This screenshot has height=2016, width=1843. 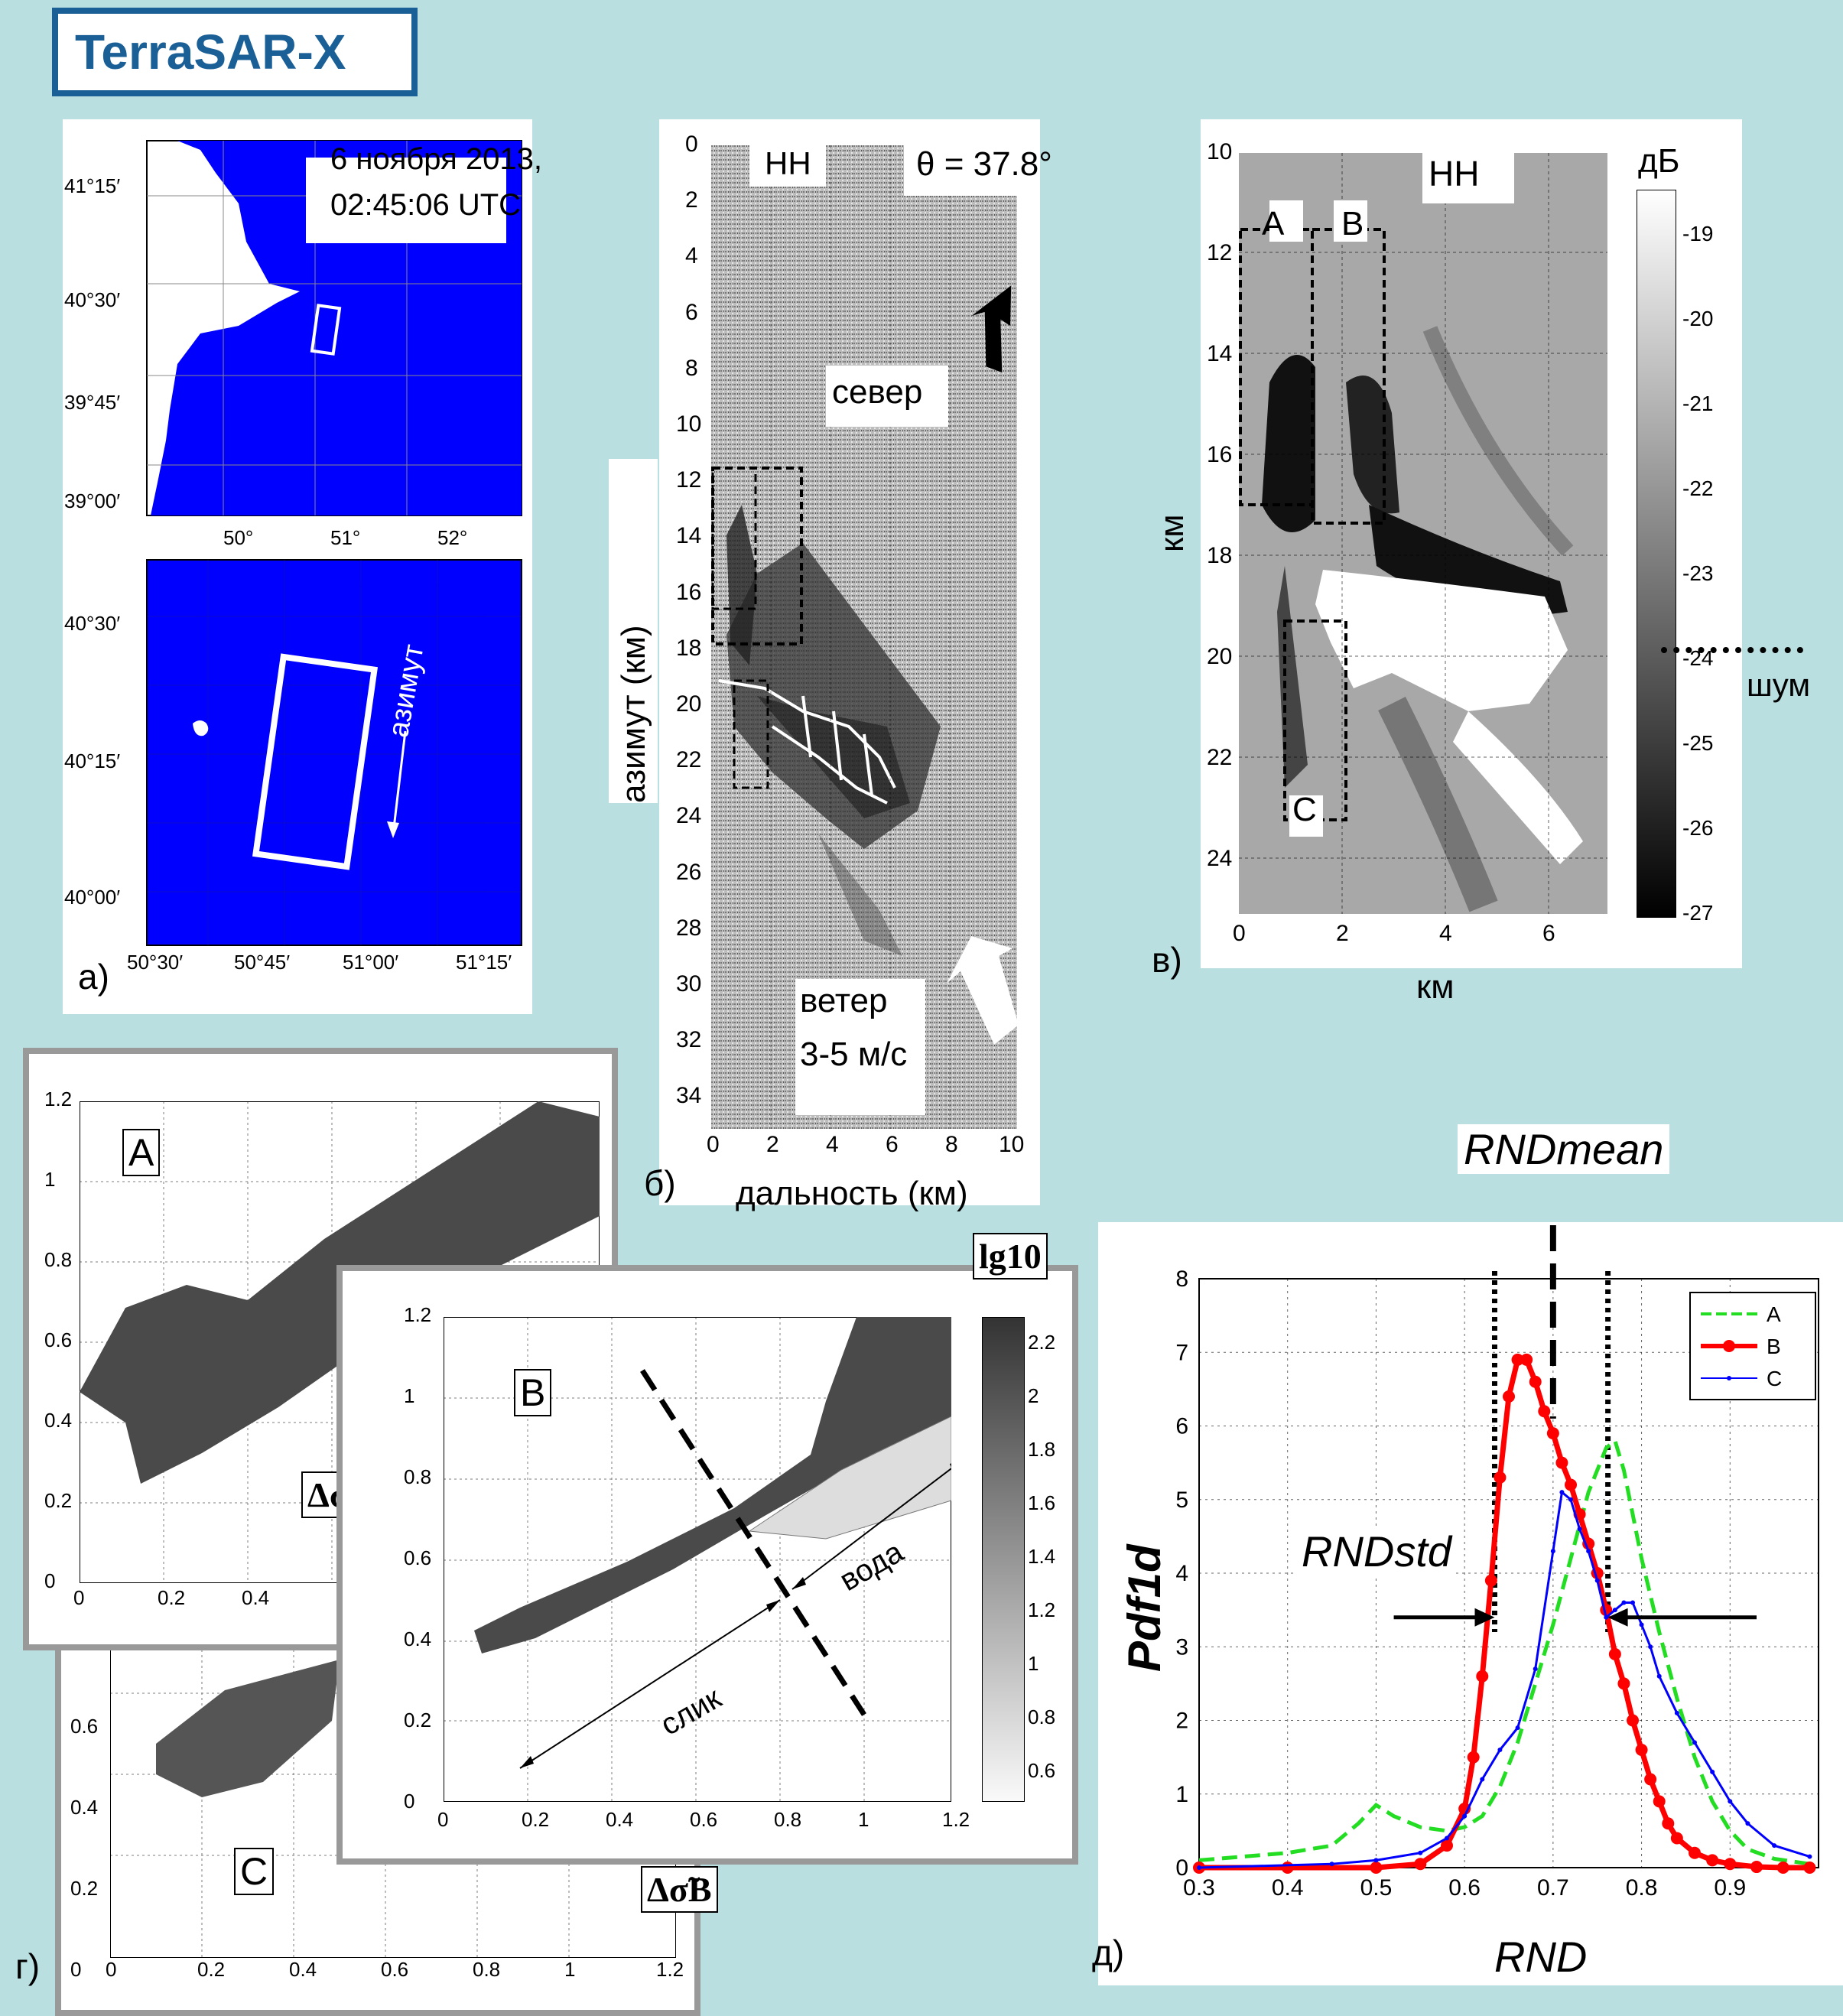 What do you see at coordinates (689, 424) in the screenshot?
I see `tick-label: 10` at bounding box center [689, 424].